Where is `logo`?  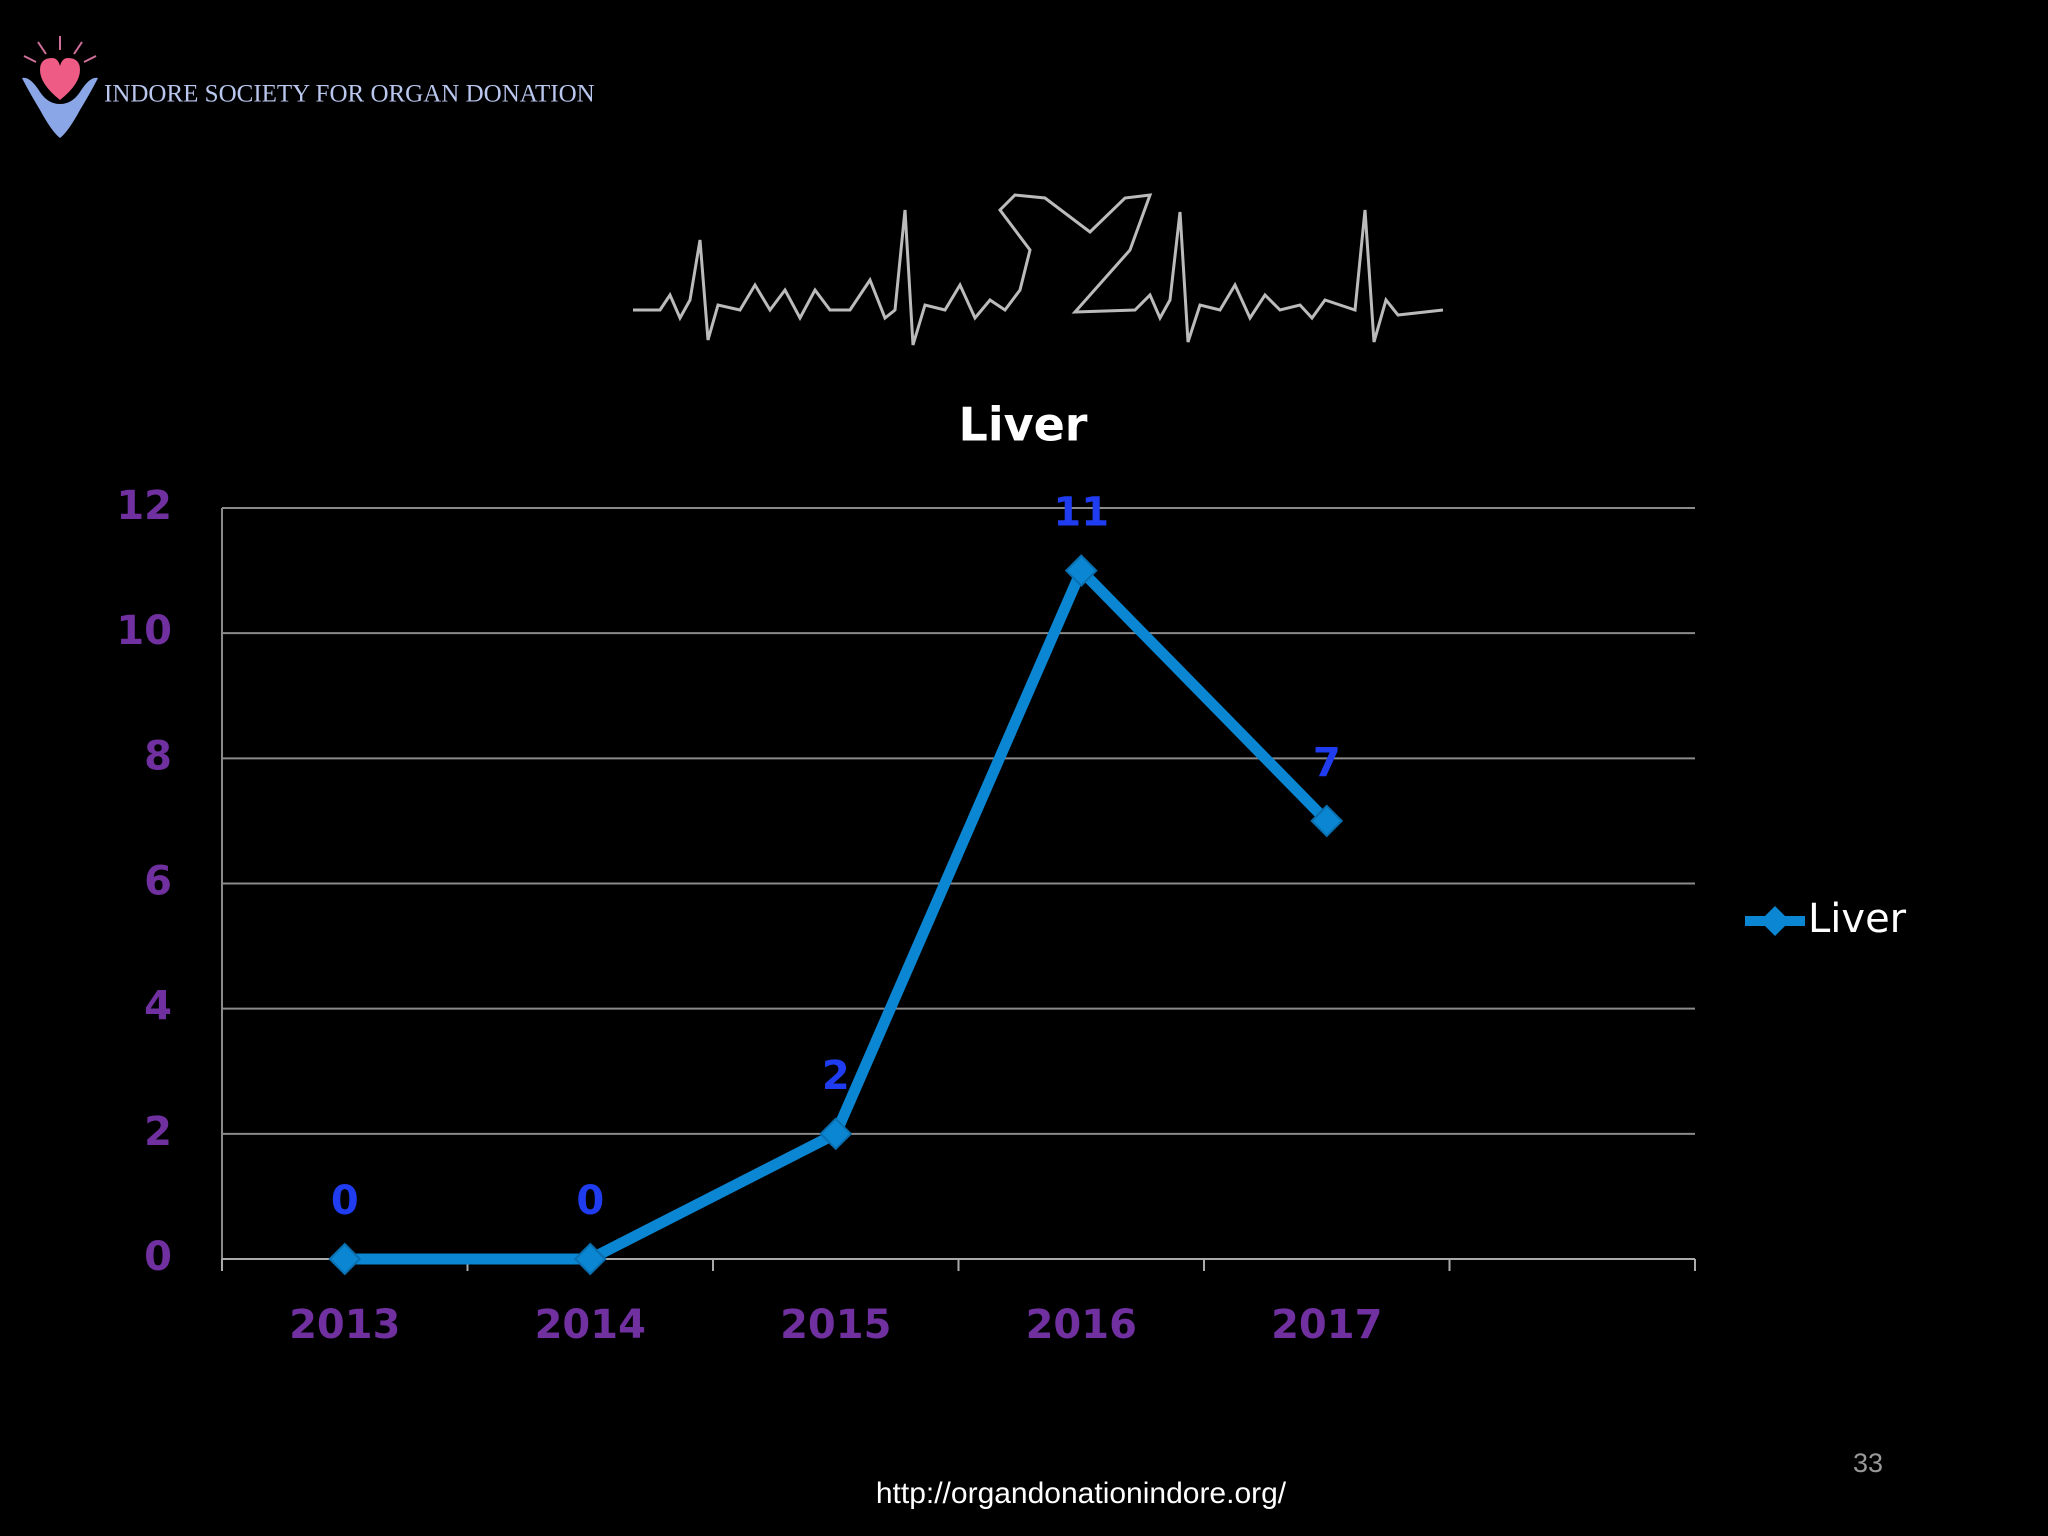
logo is located at coordinates (60, 87).